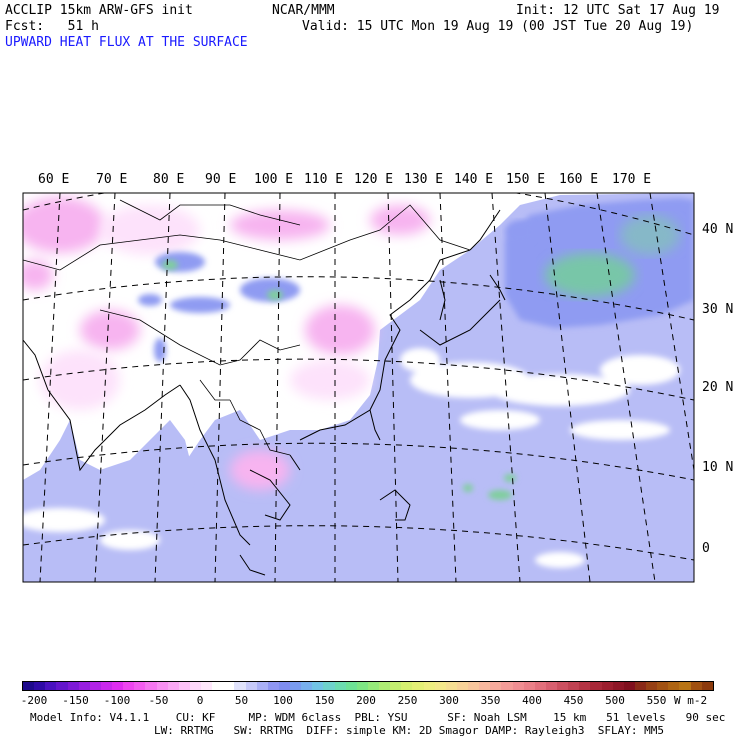  Describe the element at coordinates (691, 700) in the screenshot. I see `colorbar-units: W m-2` at that location.